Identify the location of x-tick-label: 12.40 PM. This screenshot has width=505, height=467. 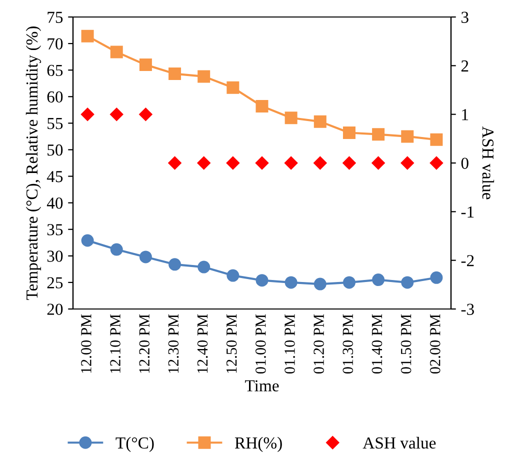
(202, 343).